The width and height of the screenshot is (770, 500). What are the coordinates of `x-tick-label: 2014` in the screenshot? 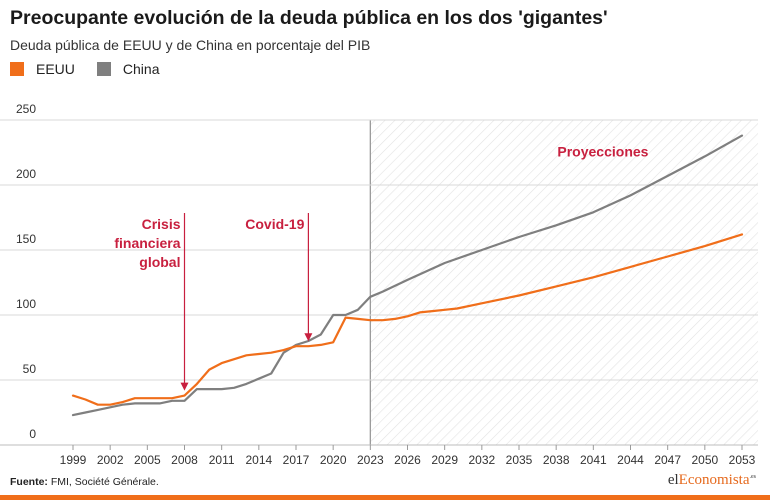 It's located at (258, 460).